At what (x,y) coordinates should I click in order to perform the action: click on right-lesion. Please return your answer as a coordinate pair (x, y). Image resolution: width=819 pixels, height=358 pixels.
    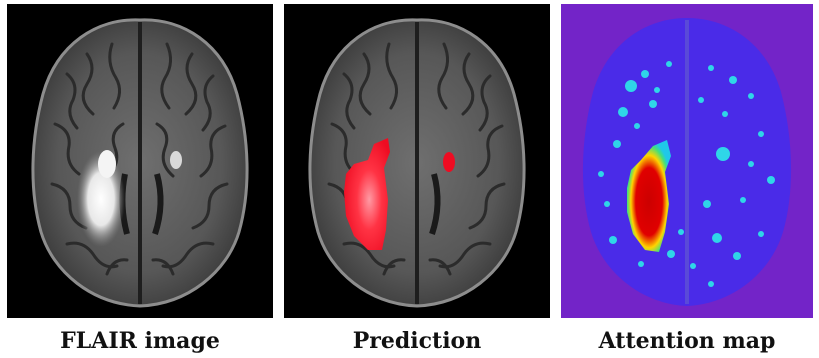
    Looking at the image, I should click on (176, 160).